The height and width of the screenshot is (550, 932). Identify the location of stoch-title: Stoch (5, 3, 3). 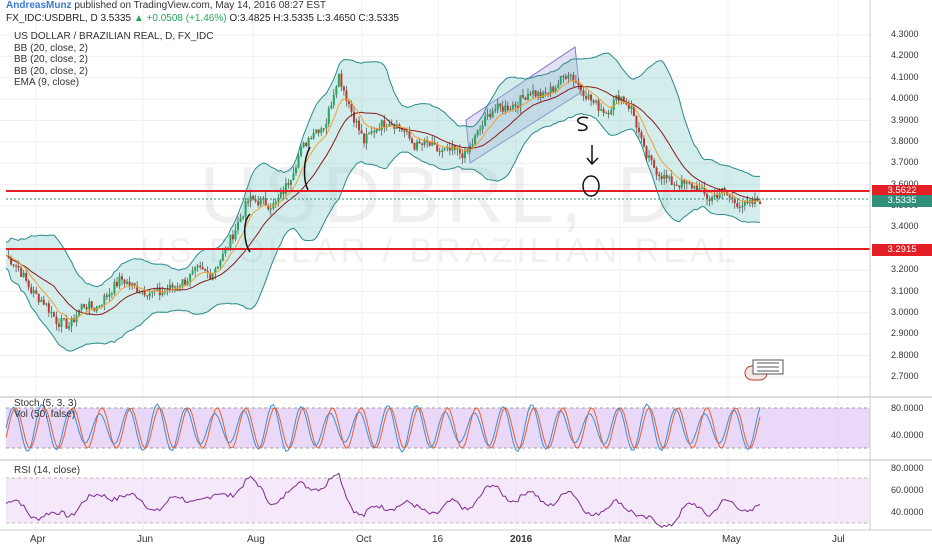
(45, 403).